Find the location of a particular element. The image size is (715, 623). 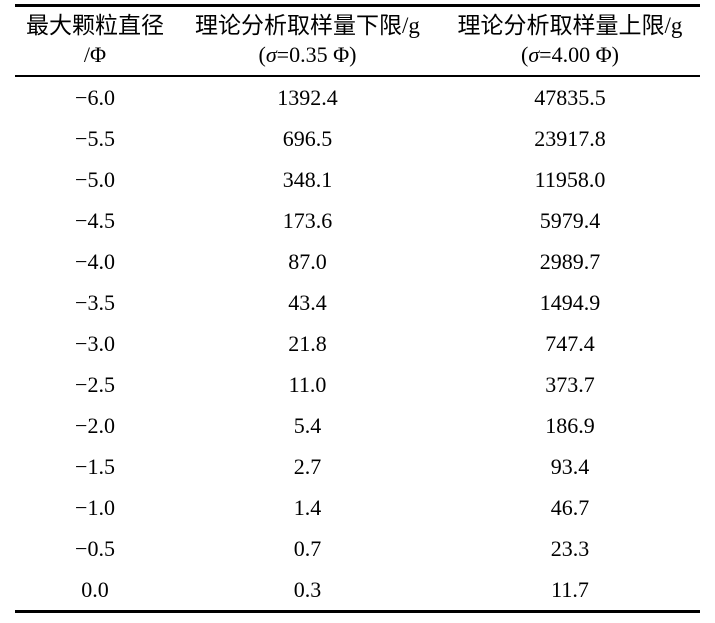

table-row: −3.0 21.8 747.4 is located at coordinates (357, 343).